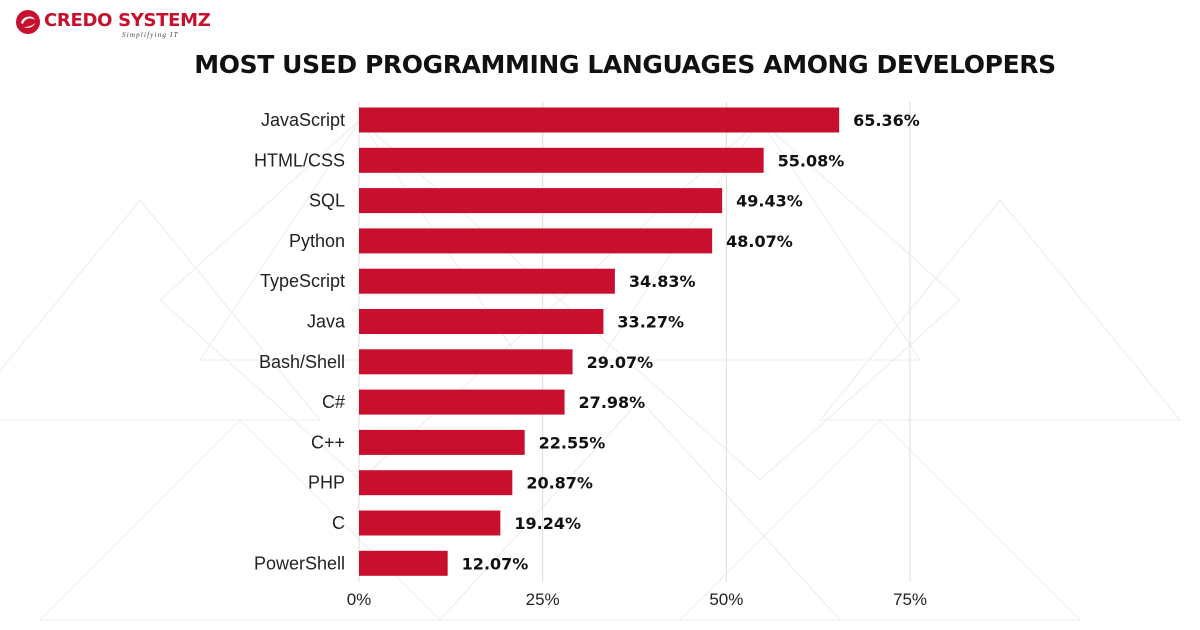 This screenshot has width=1200, height=630. Describe the element at coordinates (127, 20) in the screenshot. I see `brand-name: CREDO SYSTEMZ` at that location.